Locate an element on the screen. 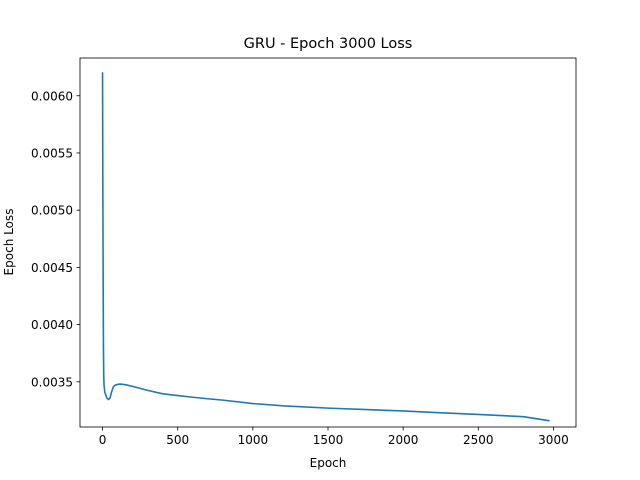 The image size is (640, 480). y-tick-label: 0.0055 is located at coordinates (52, 153).